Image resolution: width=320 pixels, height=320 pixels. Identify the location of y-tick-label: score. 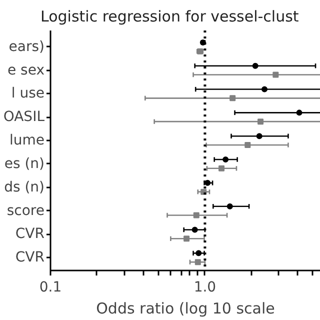
(25, 210).